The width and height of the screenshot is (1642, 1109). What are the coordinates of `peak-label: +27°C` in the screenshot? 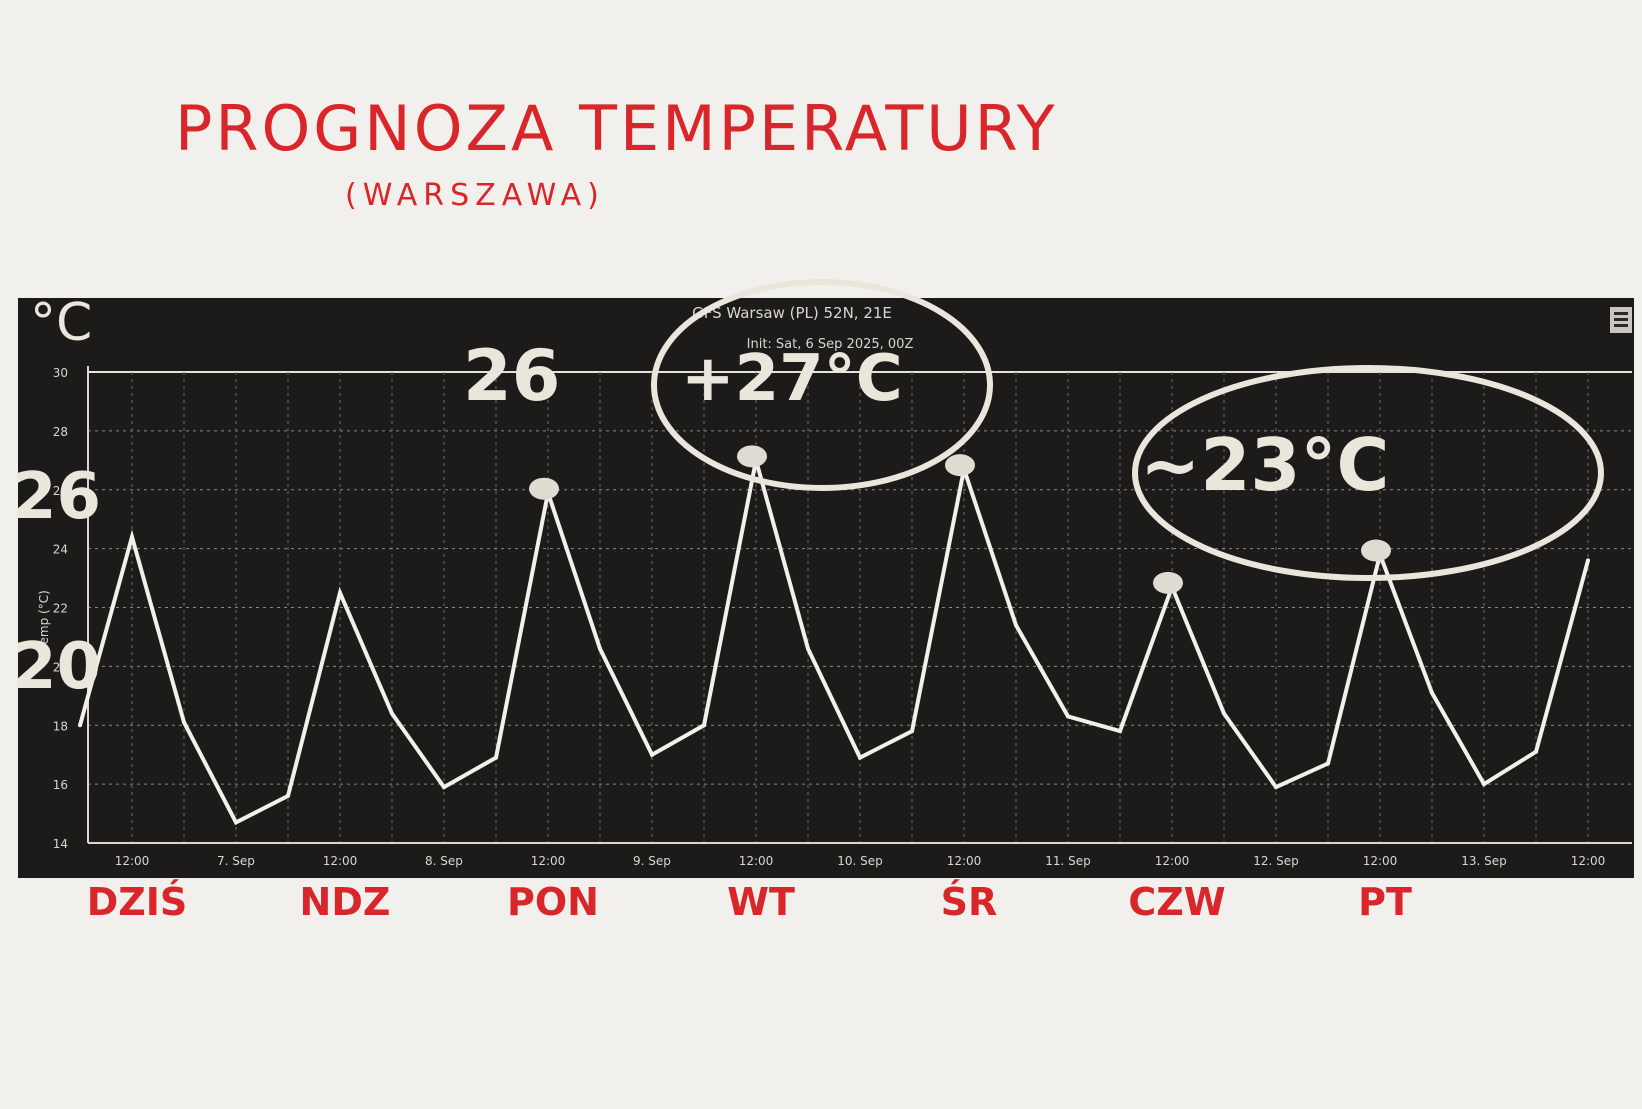 It's located at (792, 379).